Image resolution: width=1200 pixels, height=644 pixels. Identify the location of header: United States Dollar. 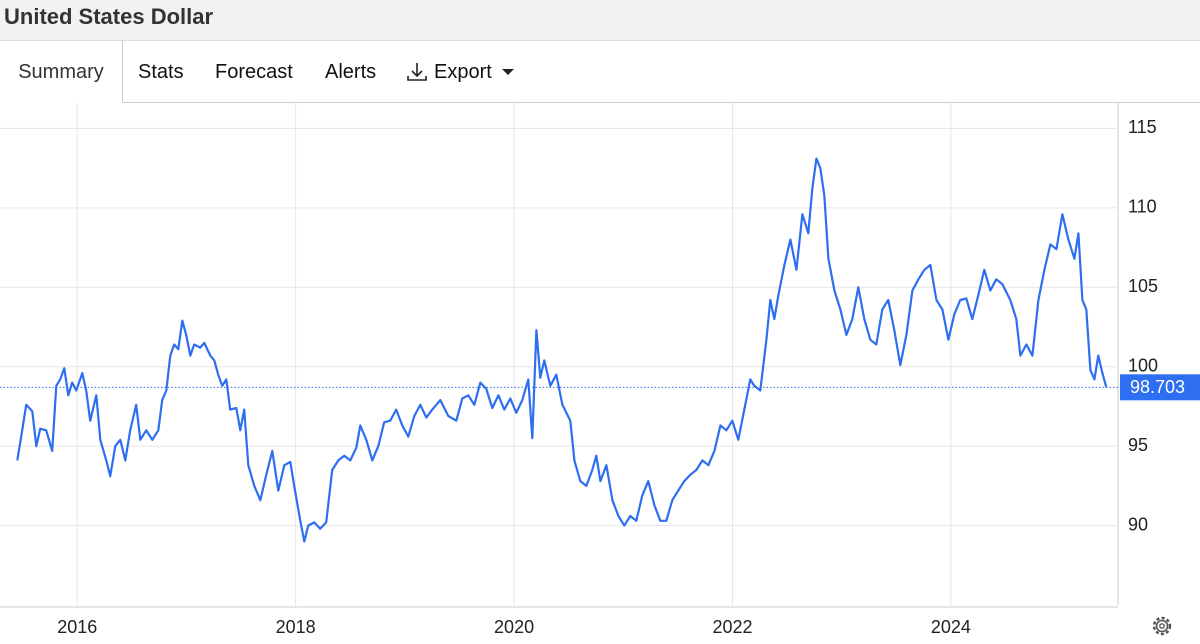
(600, 20).